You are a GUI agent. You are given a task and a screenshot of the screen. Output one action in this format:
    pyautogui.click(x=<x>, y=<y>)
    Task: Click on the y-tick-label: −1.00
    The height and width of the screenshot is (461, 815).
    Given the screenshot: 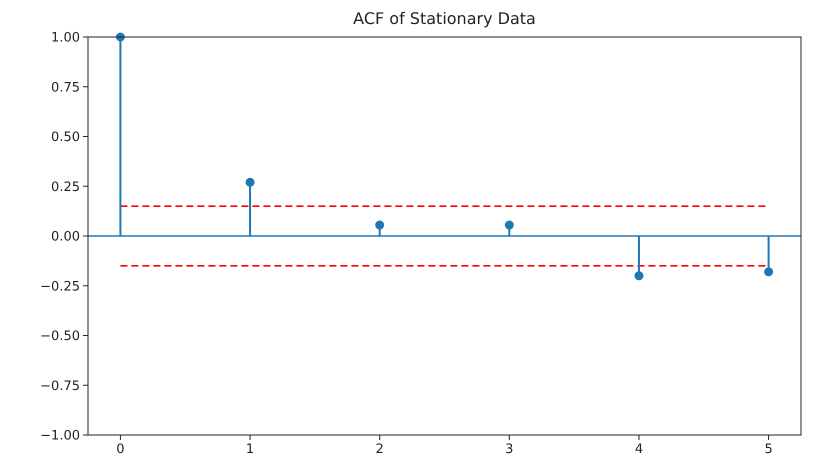 What is the action you would take?
    pyautogui.click(x=60, y=436)
    